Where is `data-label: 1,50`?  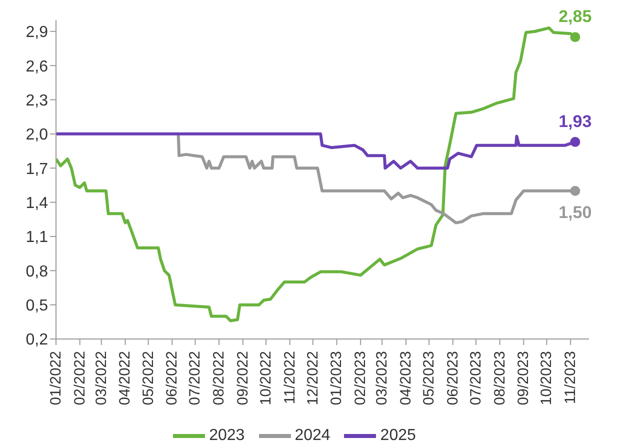 data-label: 1,50 is located at coordinates (575, 212).